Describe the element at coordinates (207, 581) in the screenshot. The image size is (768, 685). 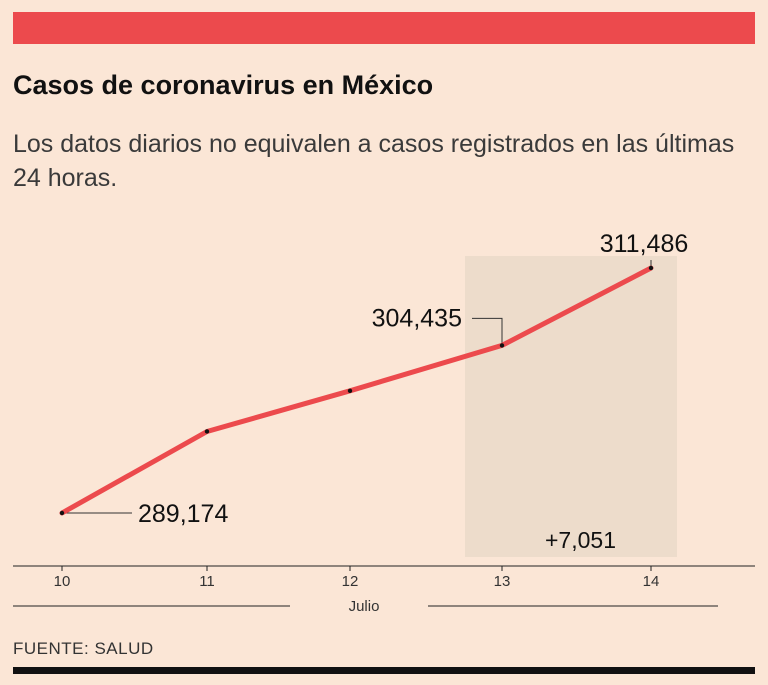
I see `x-tick-label: 11` at that location.